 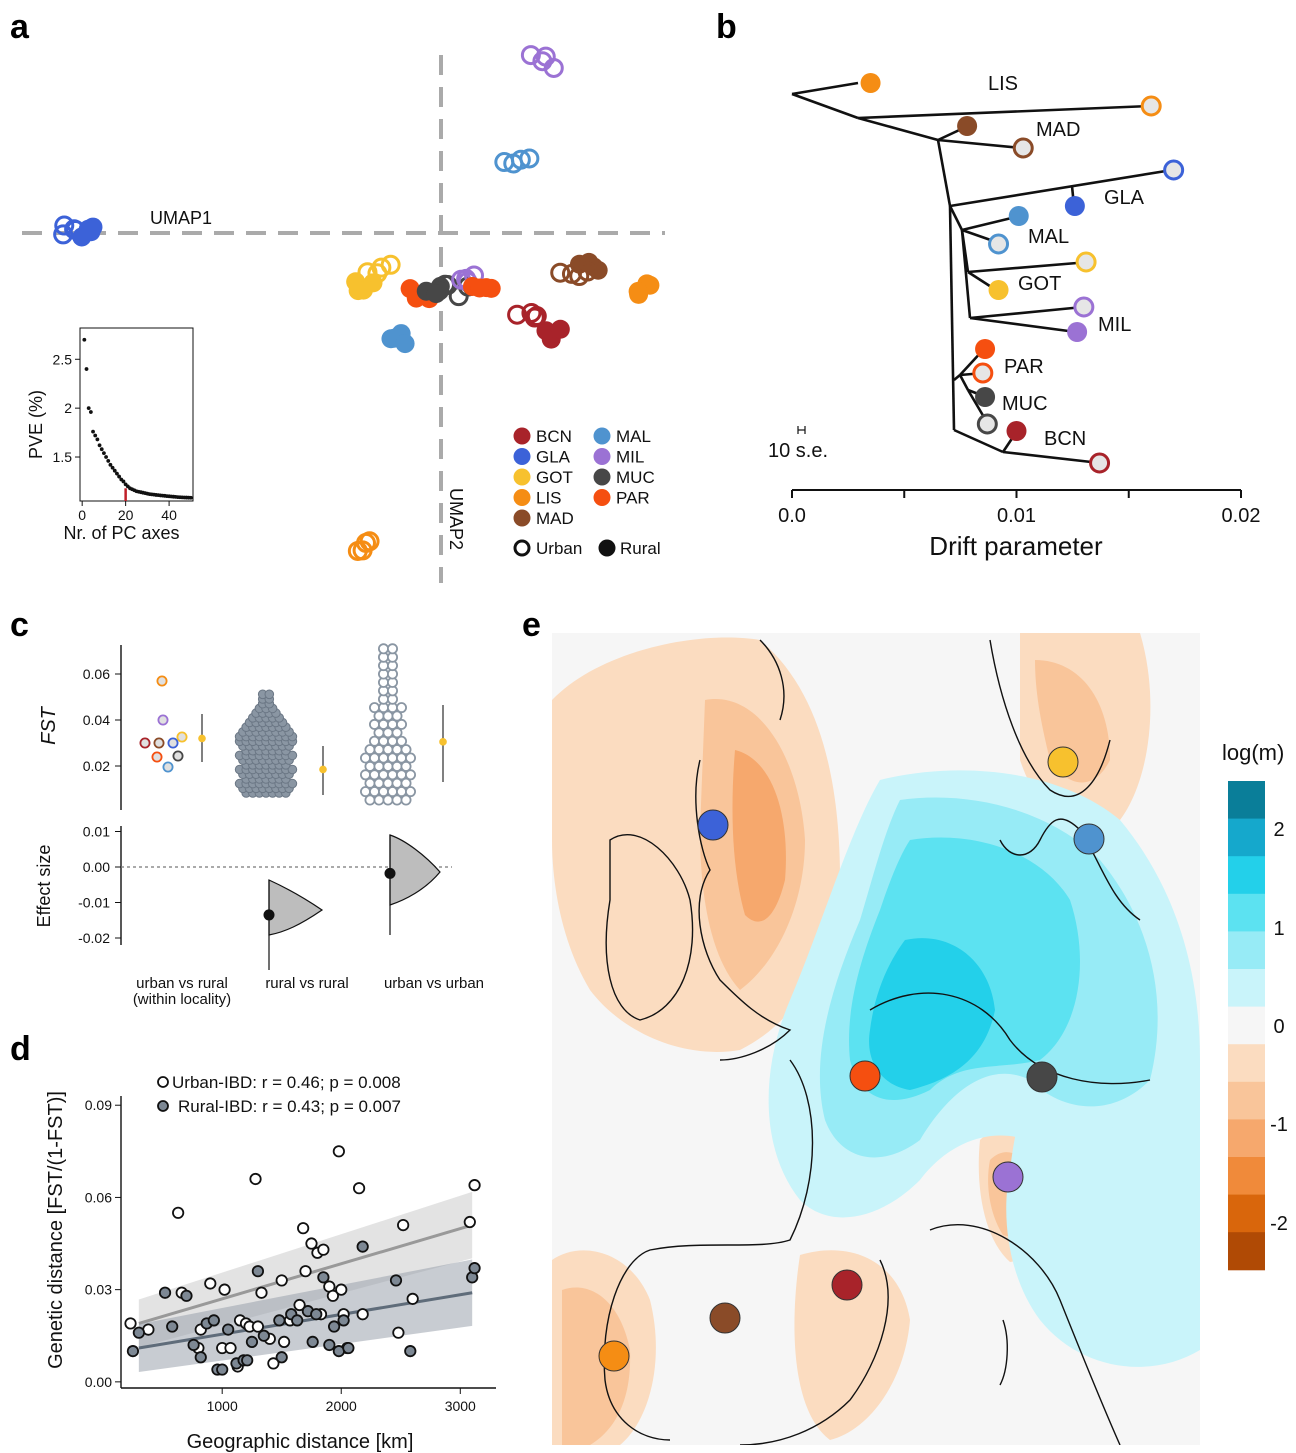 I want to click on legend-urban-label: Urban, so click(x=559, y=548).